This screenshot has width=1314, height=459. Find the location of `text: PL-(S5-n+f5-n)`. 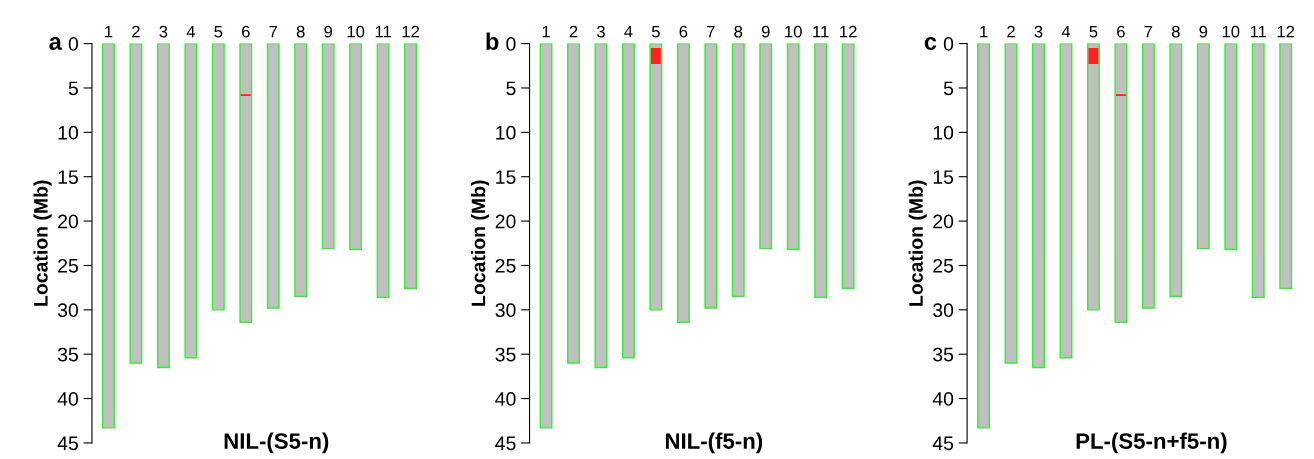

text: PL-(S5-n+f5-n) is located at coordinates (1151, 443).